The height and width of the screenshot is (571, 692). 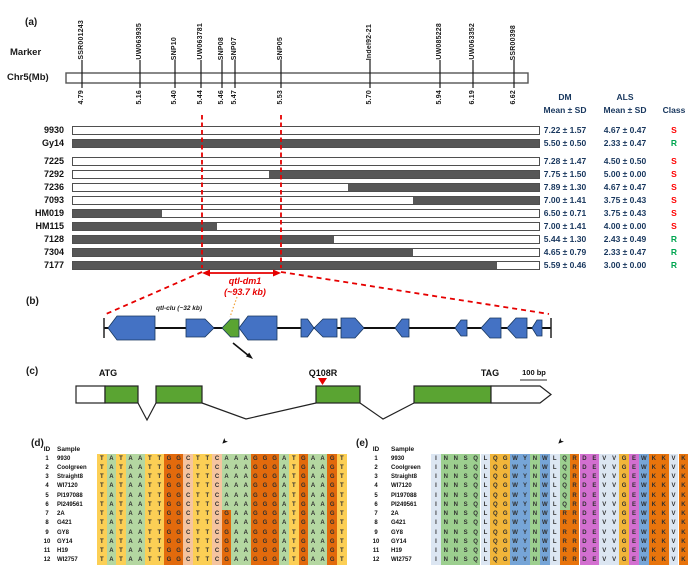 What do you see at coordinates (513, 42) in the screenshot?
I see `marker-name: SSR00398` at bounding box center [513, 42].